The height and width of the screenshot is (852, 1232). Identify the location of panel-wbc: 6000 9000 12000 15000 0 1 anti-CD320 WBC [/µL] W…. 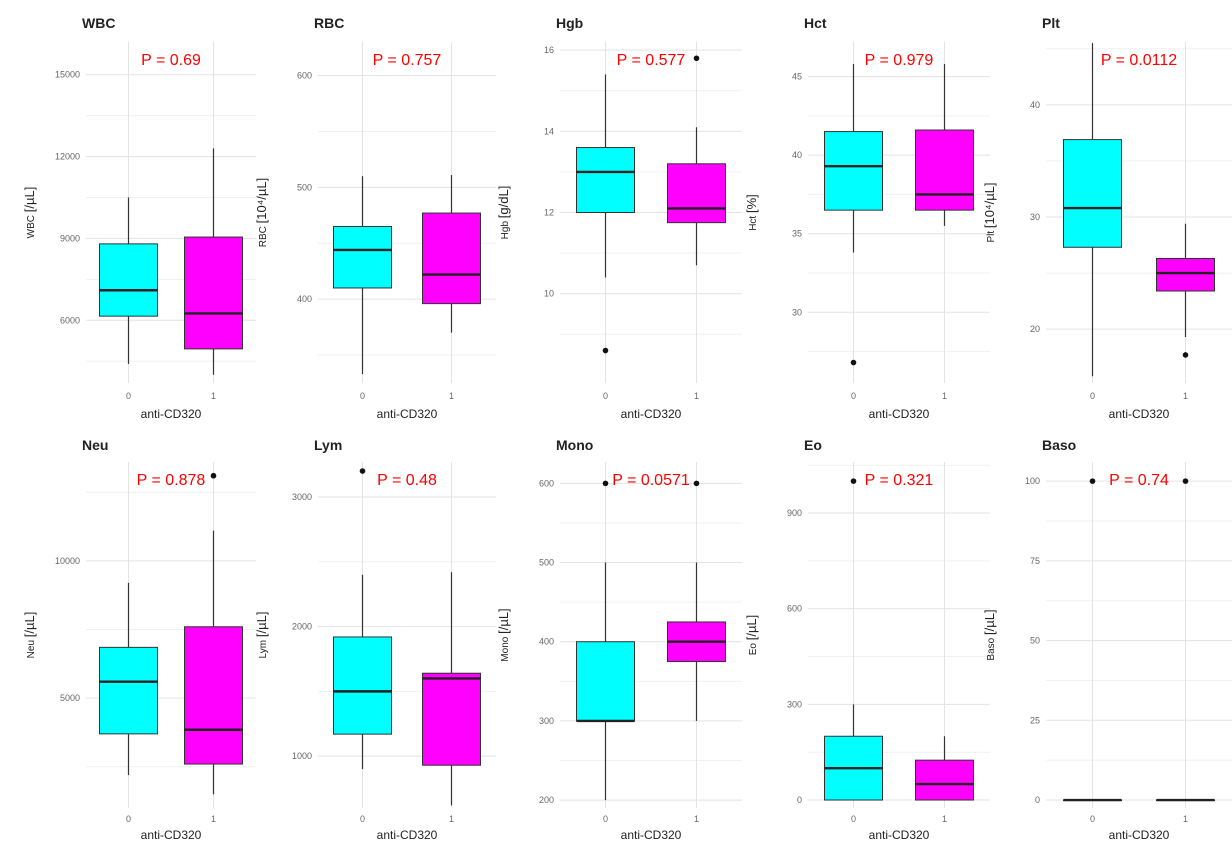
(139, 218).